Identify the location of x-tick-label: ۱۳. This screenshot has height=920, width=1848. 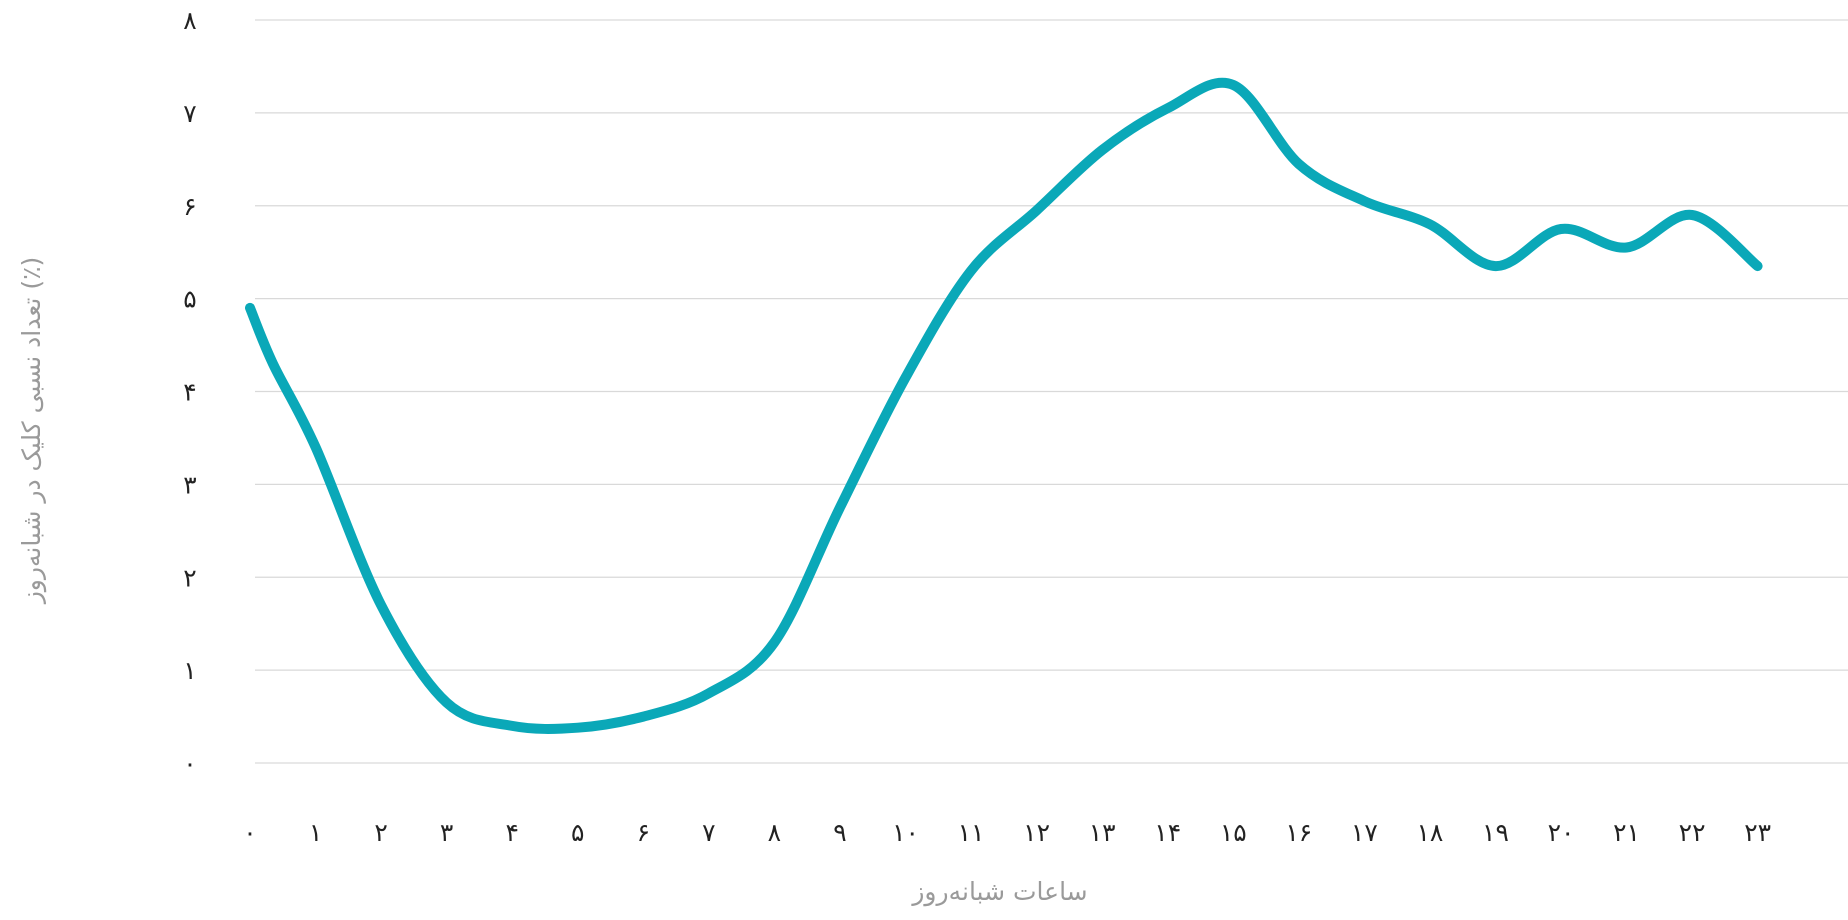
(1102, 832).